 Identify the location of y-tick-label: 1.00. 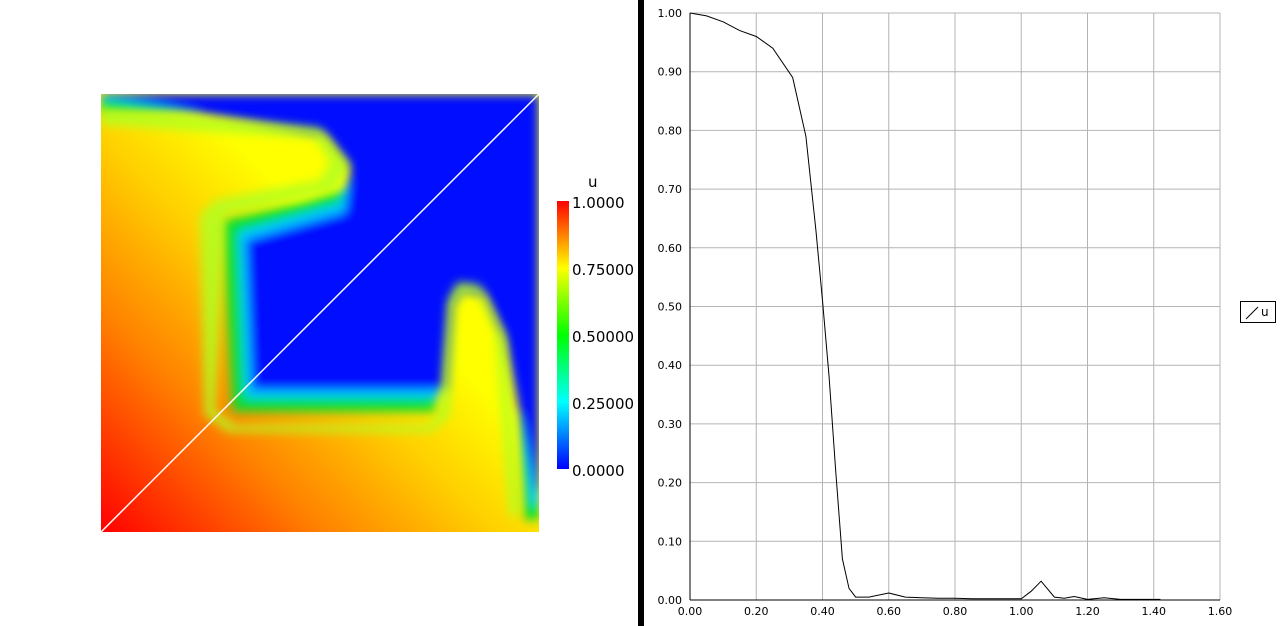
(670, 13).